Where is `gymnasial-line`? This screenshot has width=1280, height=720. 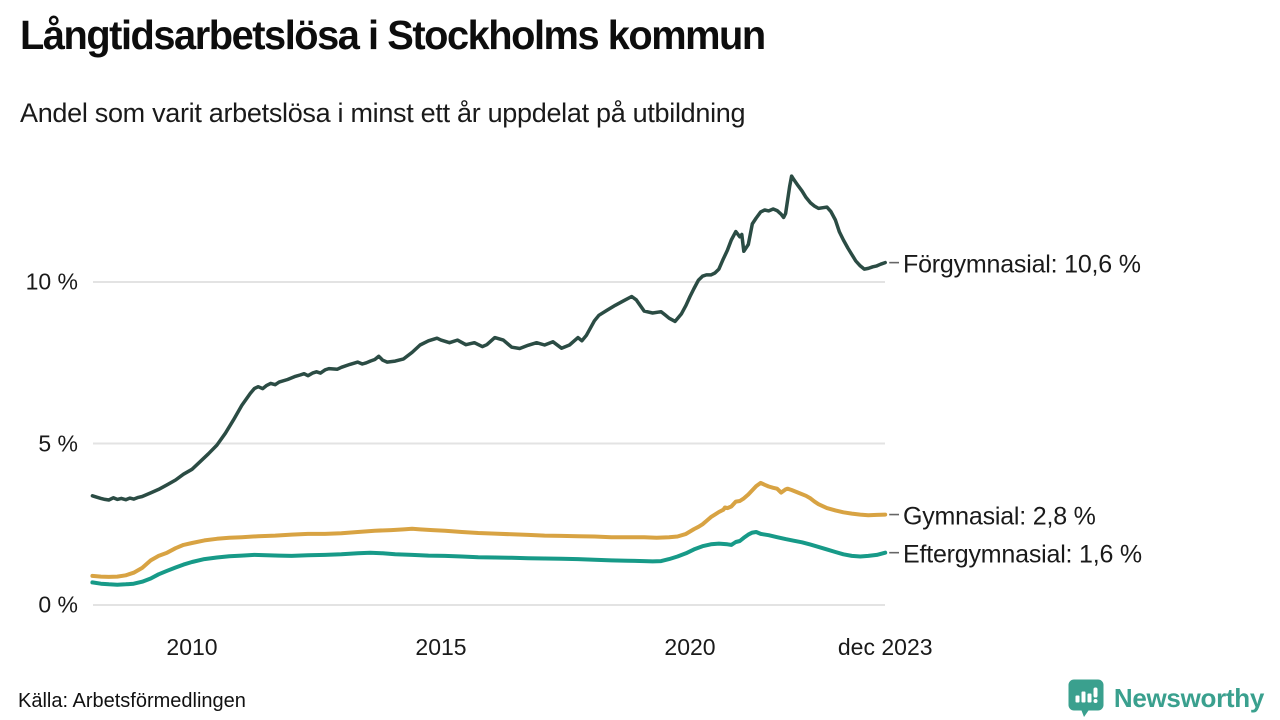 gymnasial-line is located at coordinates (489, 529).